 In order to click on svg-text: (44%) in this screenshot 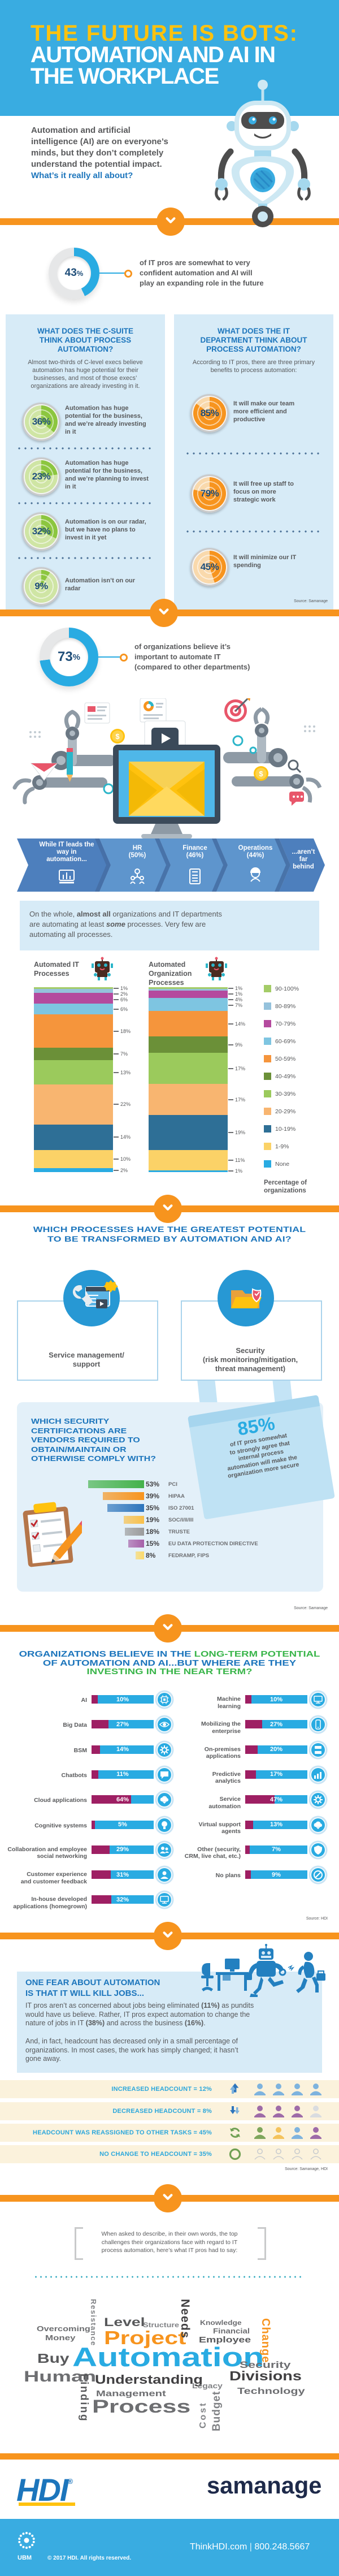, I will do `click(255, 855)`.